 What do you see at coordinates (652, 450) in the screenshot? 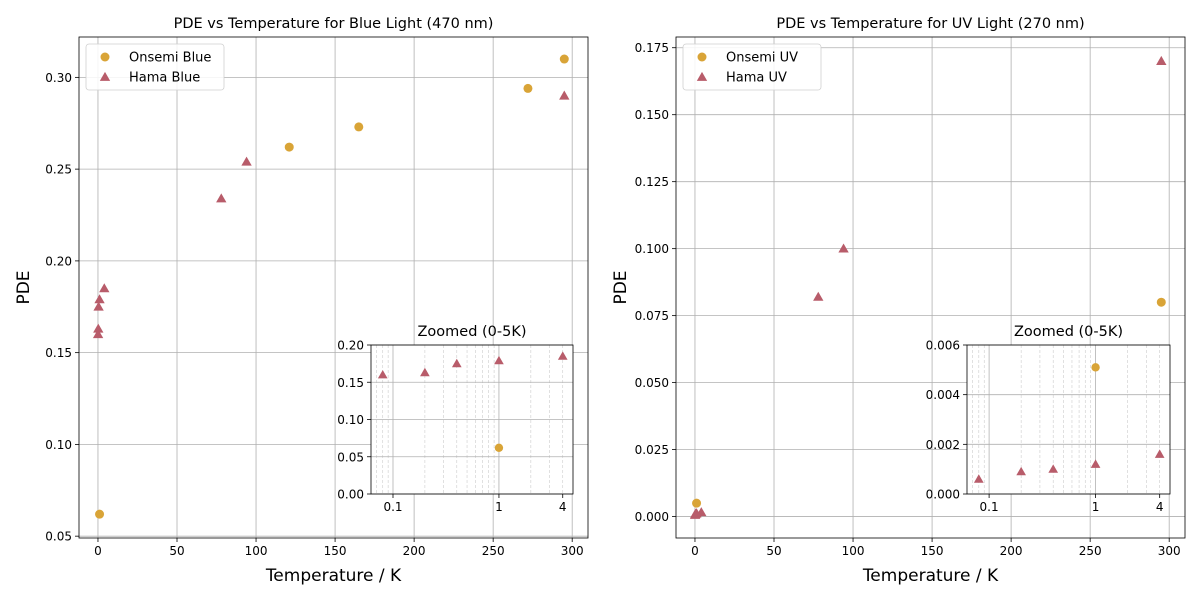
I see `y-tick-label: 0.025` at bounding box center [652, 450].